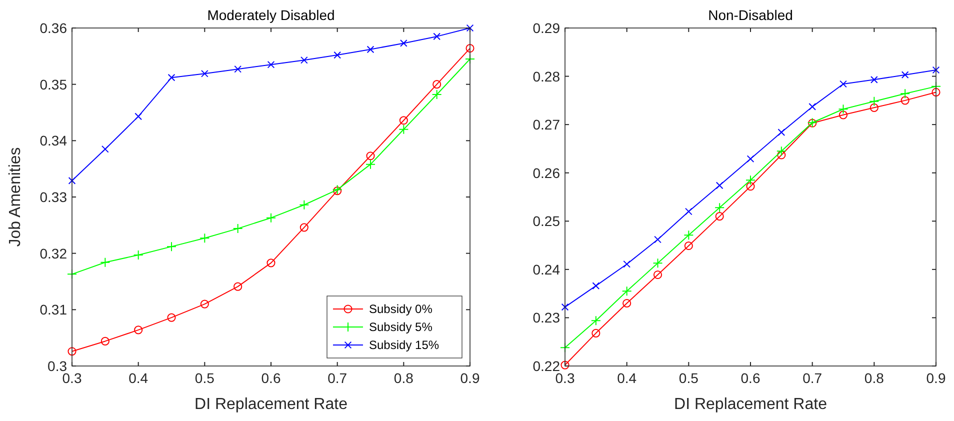  What do you see at coordinates (546, 124) in the screenshot?
I see `y-tick-label: 0.27` at bounding box center [546, 124].